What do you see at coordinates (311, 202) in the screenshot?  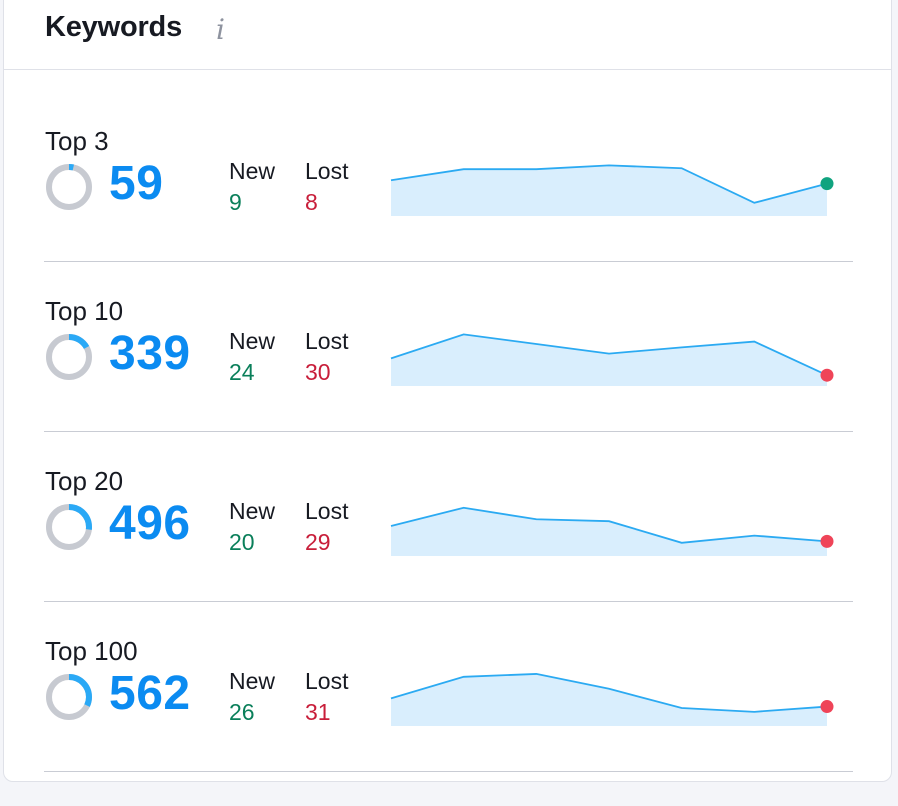 I see `lost-value: 8` at bounding box center [311, 202].